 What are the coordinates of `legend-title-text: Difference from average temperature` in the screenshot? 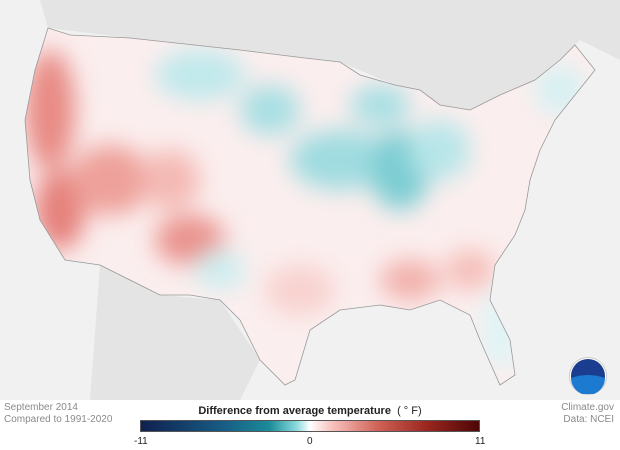 It's located at (294, 411).